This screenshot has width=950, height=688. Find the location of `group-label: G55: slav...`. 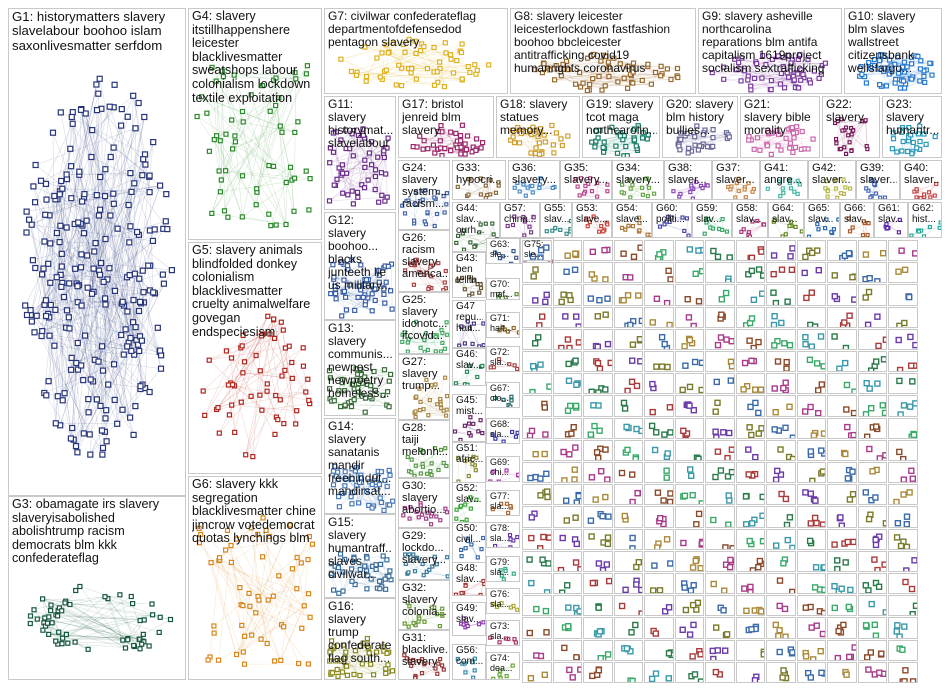

group-label: G55: slav... is located at coordinates (556, 214).